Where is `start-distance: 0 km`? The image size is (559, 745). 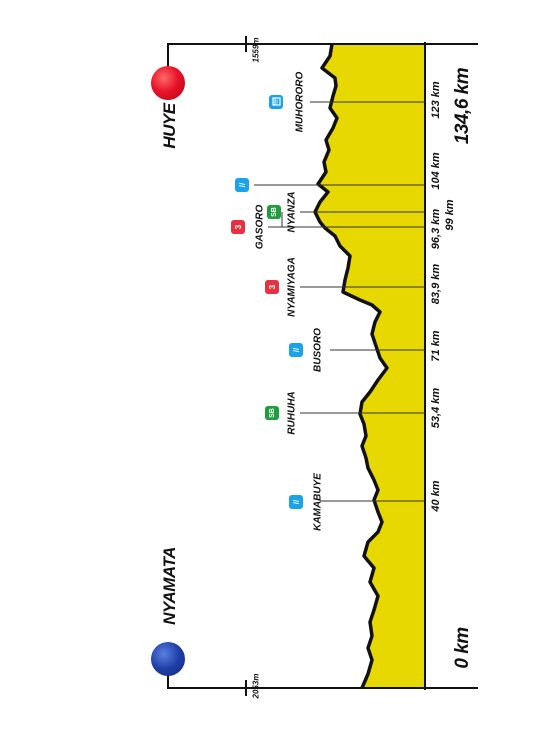
start-distance: 0 km is located at coordinates (462, 648).